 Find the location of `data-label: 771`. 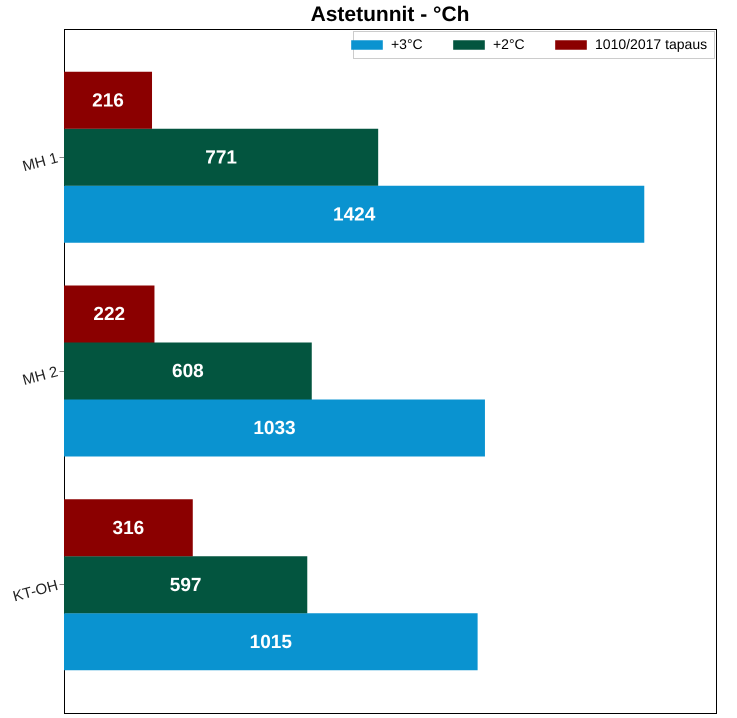

data-label: 771 is located at coordinates (221, 157).